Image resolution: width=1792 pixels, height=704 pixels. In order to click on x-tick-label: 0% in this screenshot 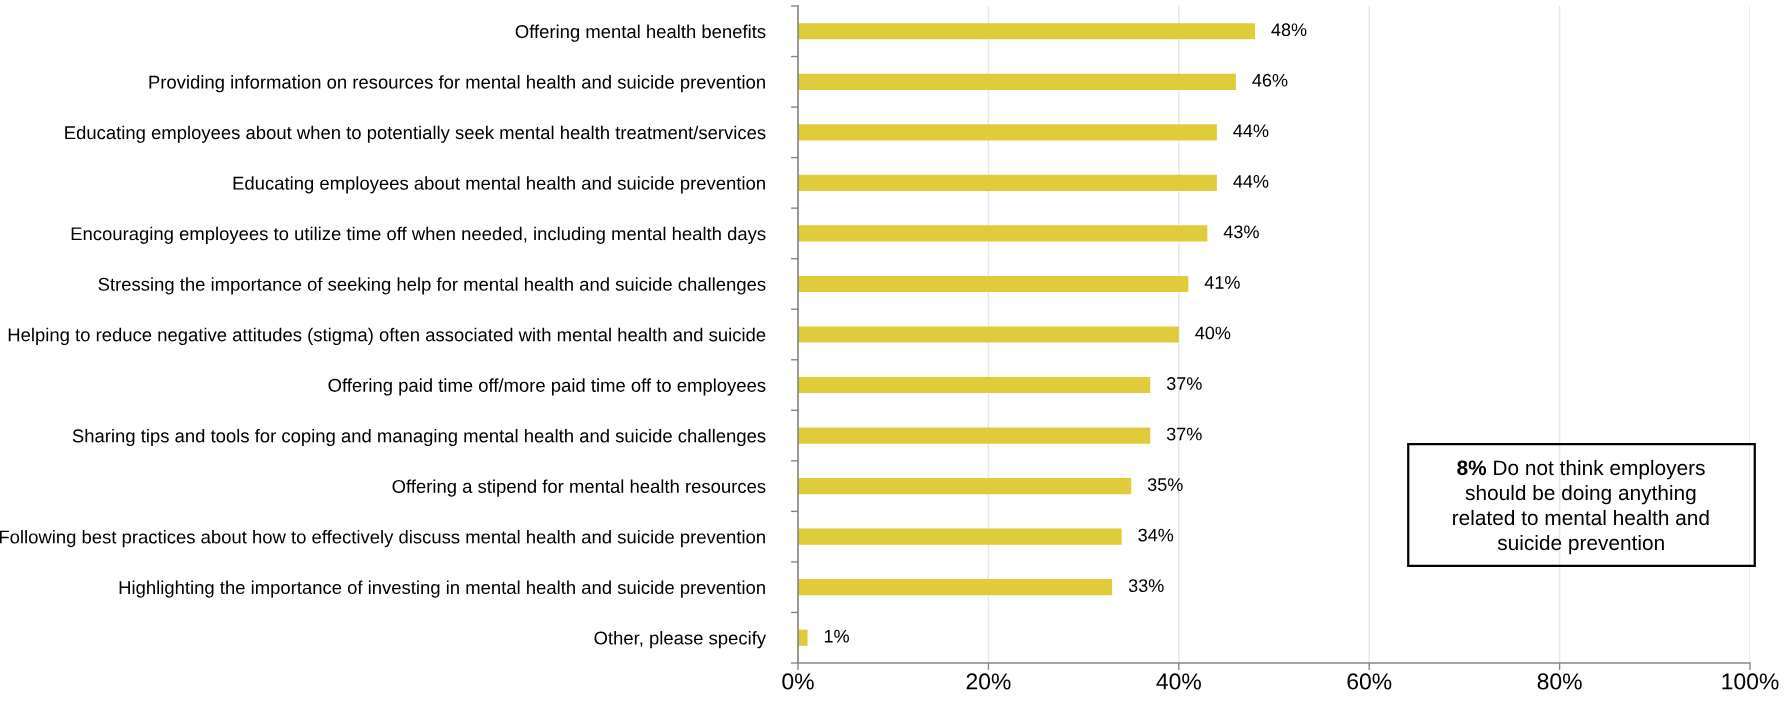, I will do `click(798, 681)`.